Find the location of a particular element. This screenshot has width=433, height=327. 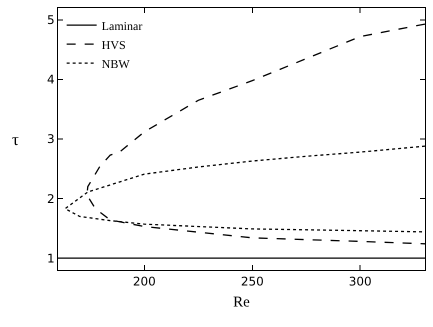

x-tick-label: 300 is located at coordinates (360, 281).